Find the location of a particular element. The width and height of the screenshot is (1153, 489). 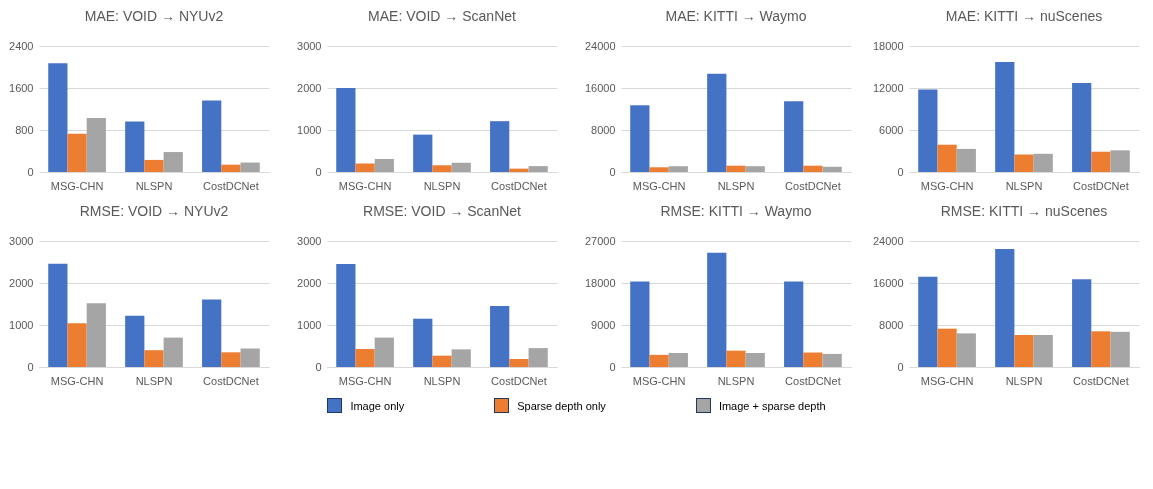

chart-title: RMSE: KITTI → nuScenes is located at coordinates (1024, 211).